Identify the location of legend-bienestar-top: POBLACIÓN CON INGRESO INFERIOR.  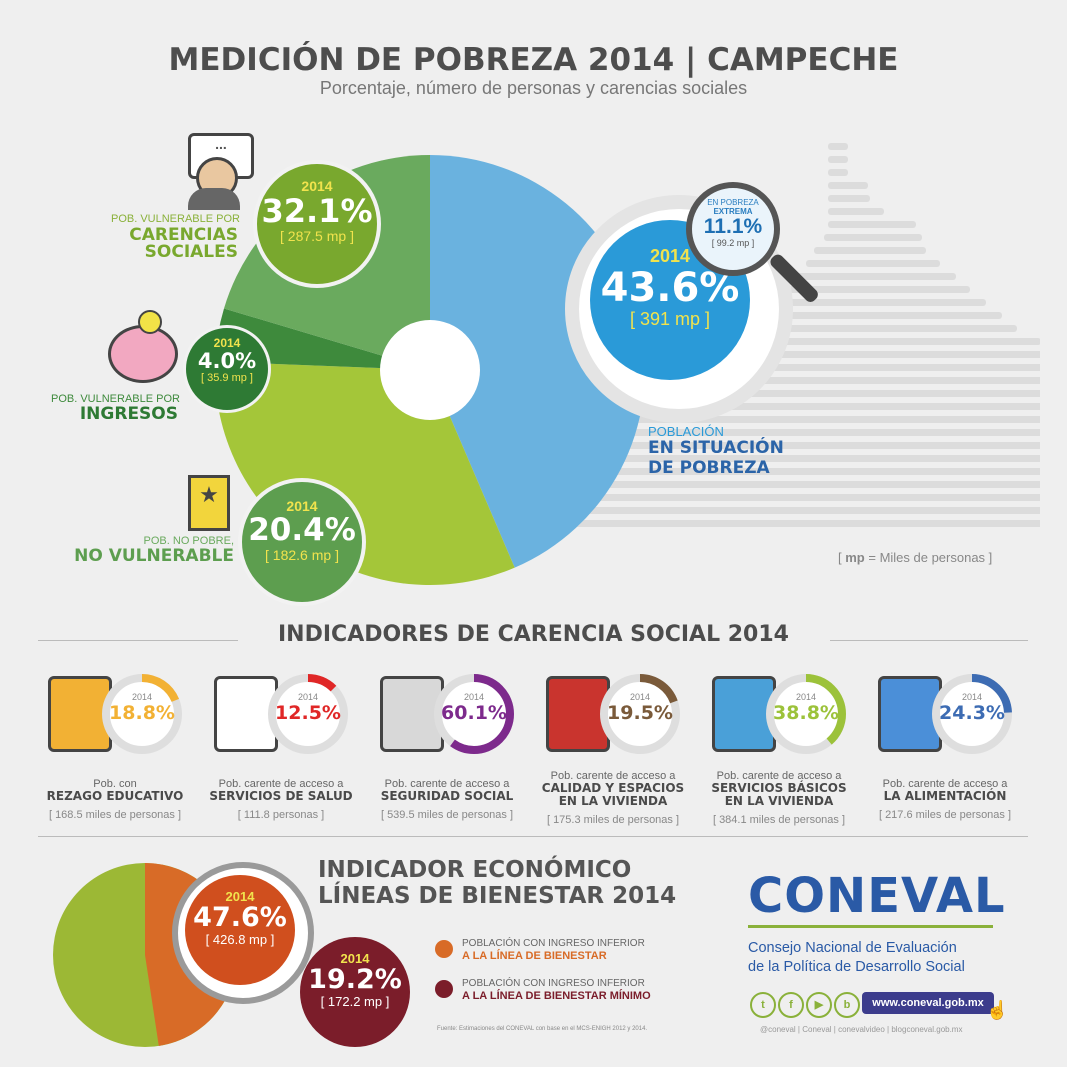
(553, 943).